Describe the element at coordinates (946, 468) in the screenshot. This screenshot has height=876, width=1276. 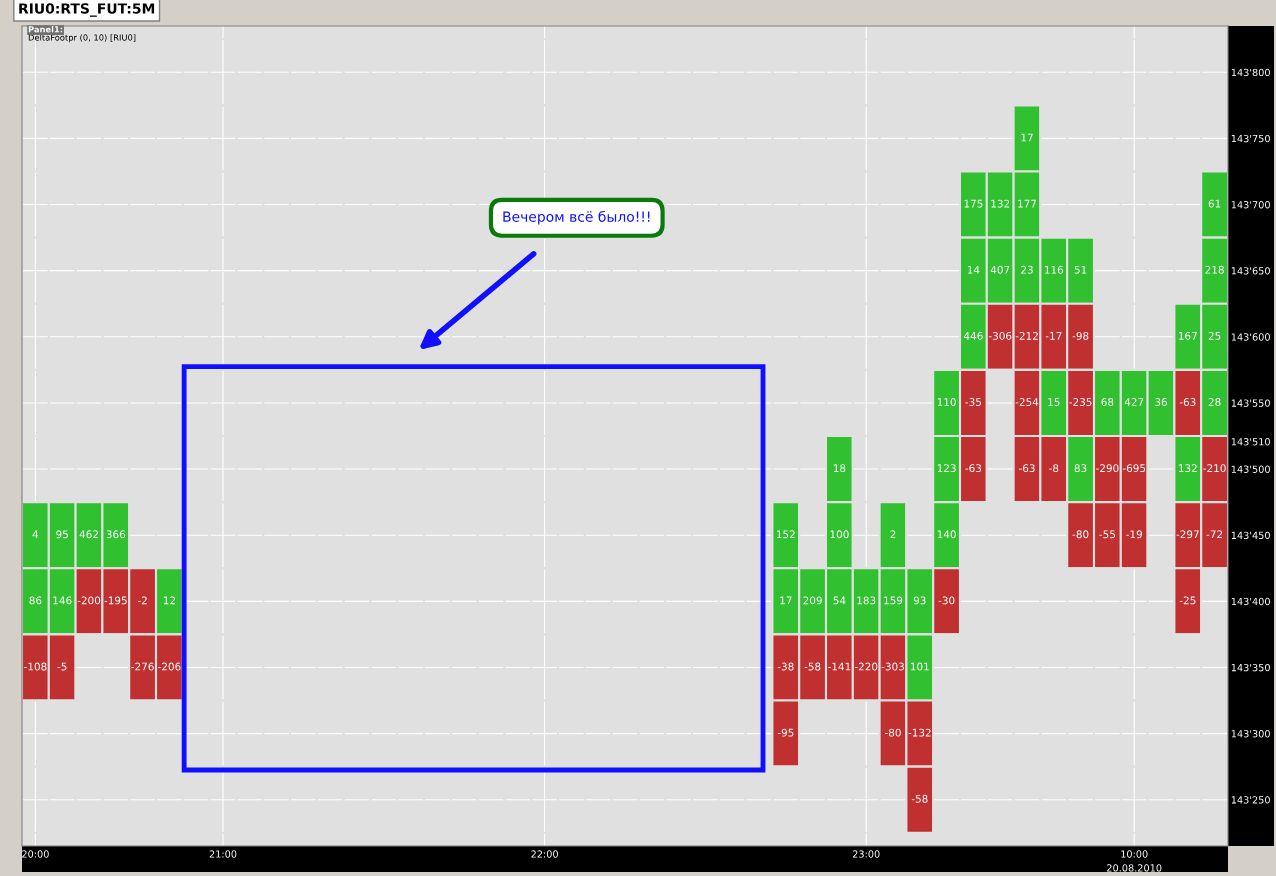
I see `data-label: 123` at that location.